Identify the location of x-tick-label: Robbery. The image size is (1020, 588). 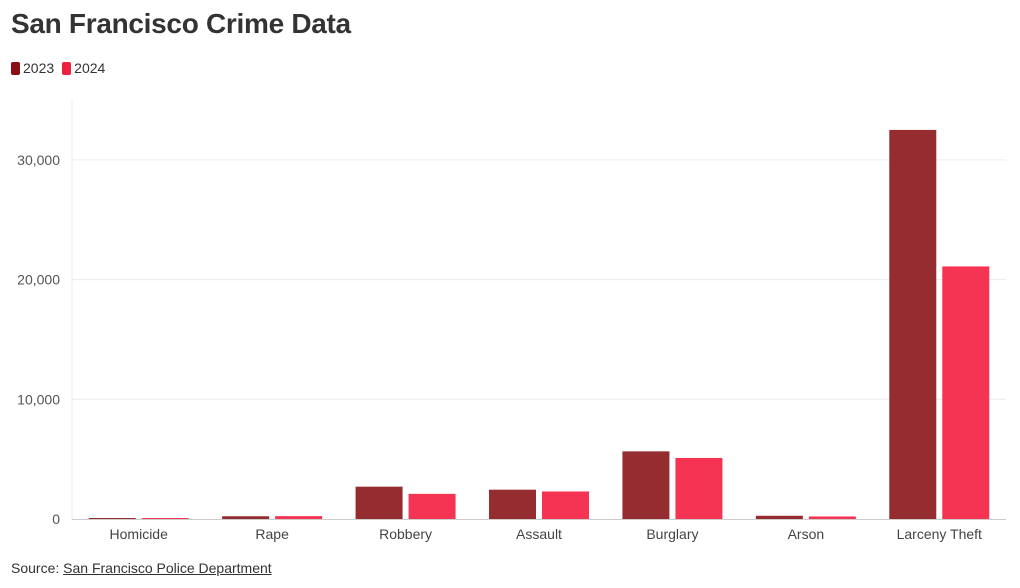
(405, 534).